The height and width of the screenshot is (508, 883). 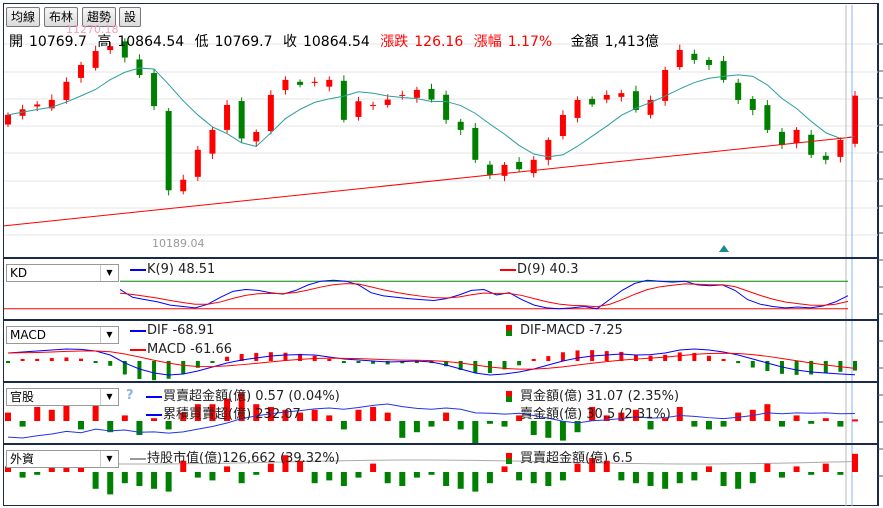 I want to click on osc-value: DIF-MACD -7.25, so click(x=571, y=330).